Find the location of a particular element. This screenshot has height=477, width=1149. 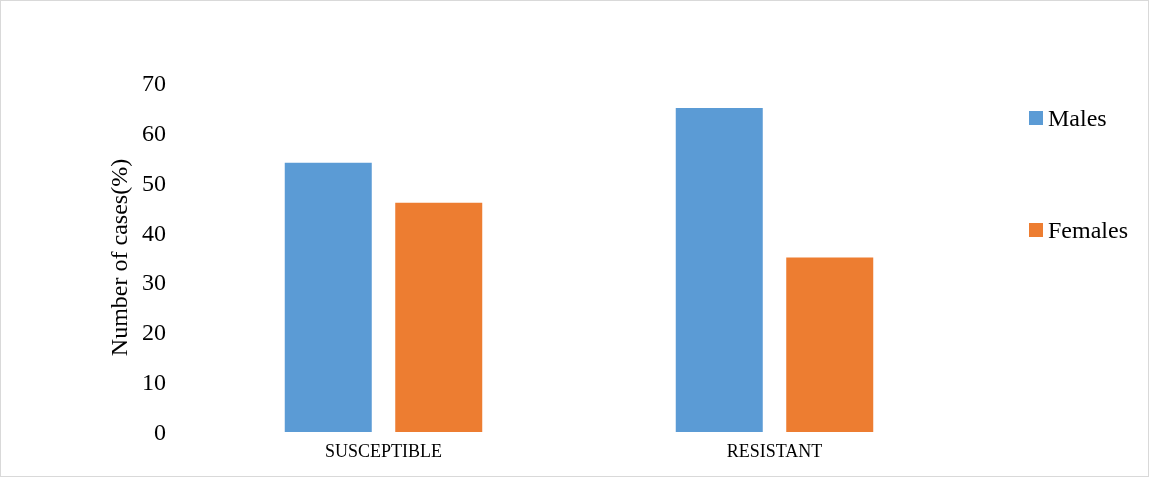

y-axis-title: Number of cases(%) is located at coordinates (119, 257).